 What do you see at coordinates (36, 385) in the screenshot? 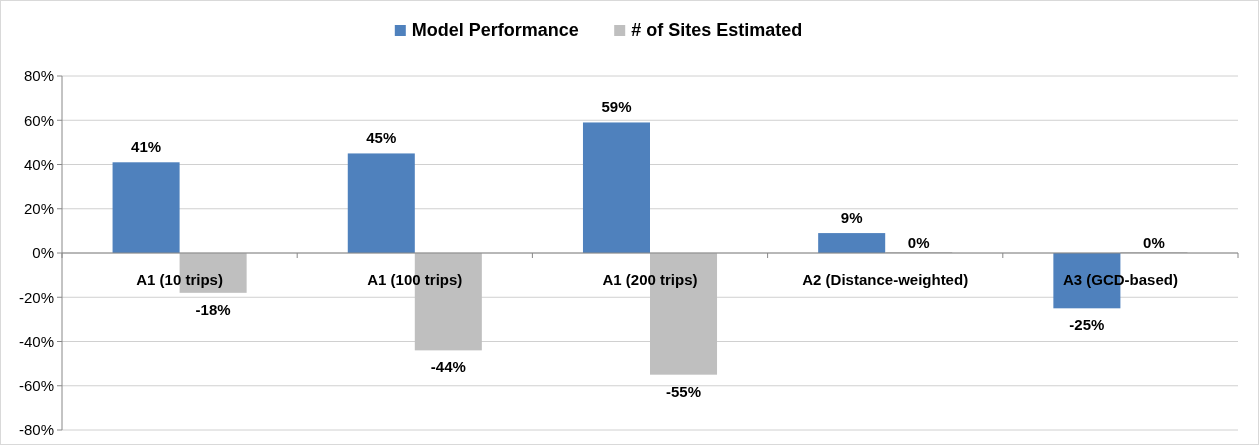
I see `y-tick-label: -60%` at bounding box center [36, 385].